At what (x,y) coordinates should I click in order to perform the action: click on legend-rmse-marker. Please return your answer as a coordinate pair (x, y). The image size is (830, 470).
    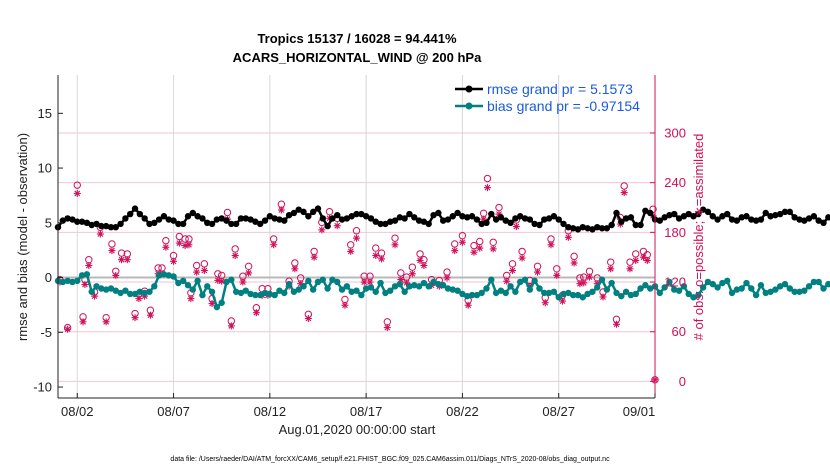
    Looking at the image, I should click on (469, 89).